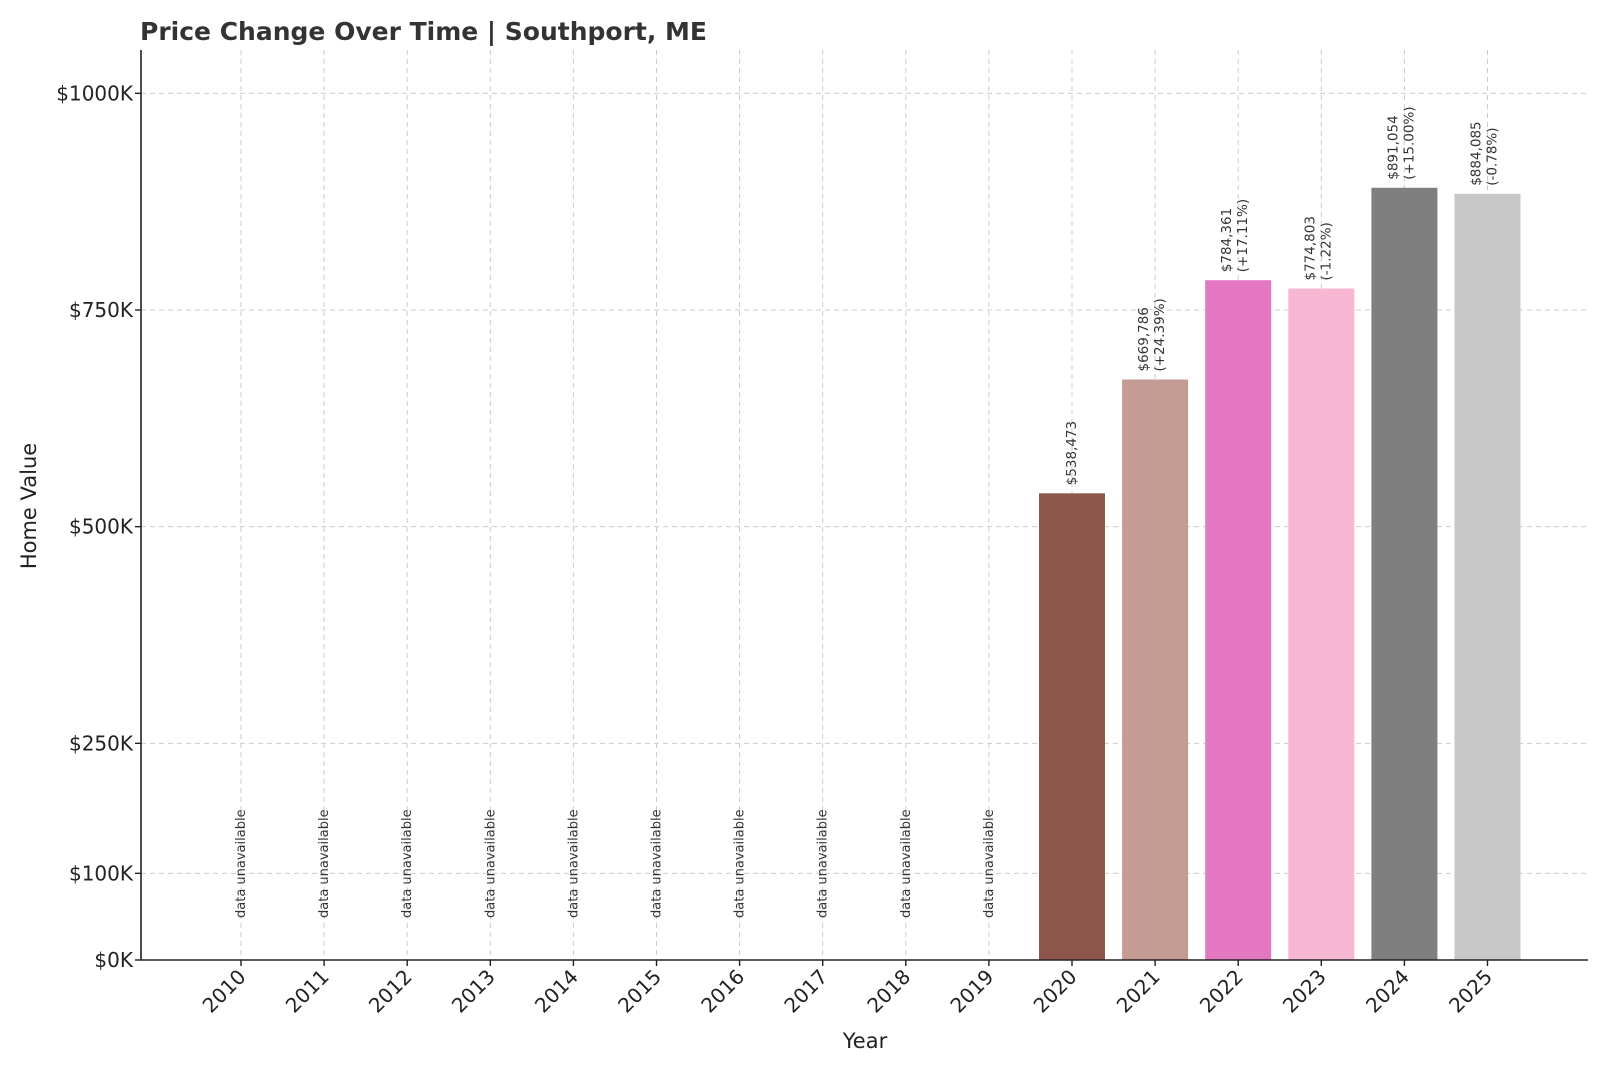 The height and width of the screenshot is (1067, 1600). What do you see at coordinates (101, 527) in the screenshot?
I see `y-tick-label: $500K` at bounding box center [101, 527].